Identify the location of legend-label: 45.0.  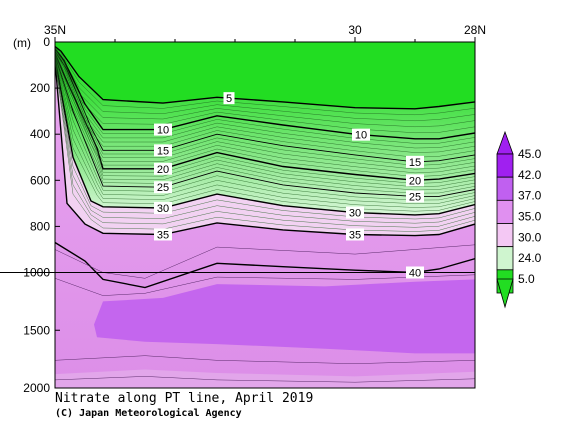
(530, 154).